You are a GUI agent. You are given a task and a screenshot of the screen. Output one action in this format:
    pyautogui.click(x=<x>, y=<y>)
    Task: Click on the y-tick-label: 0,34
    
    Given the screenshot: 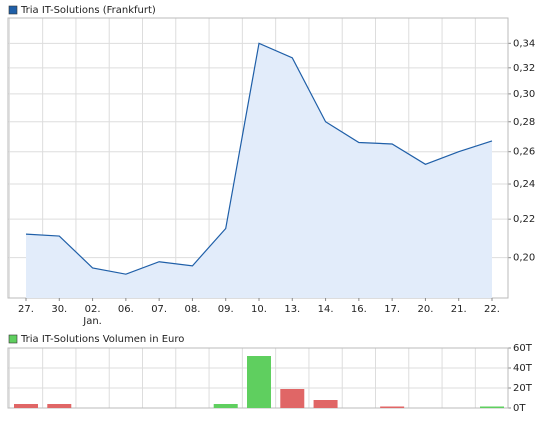 What is the action you would take?
    pyautogui.click(x=524, y=43)
    